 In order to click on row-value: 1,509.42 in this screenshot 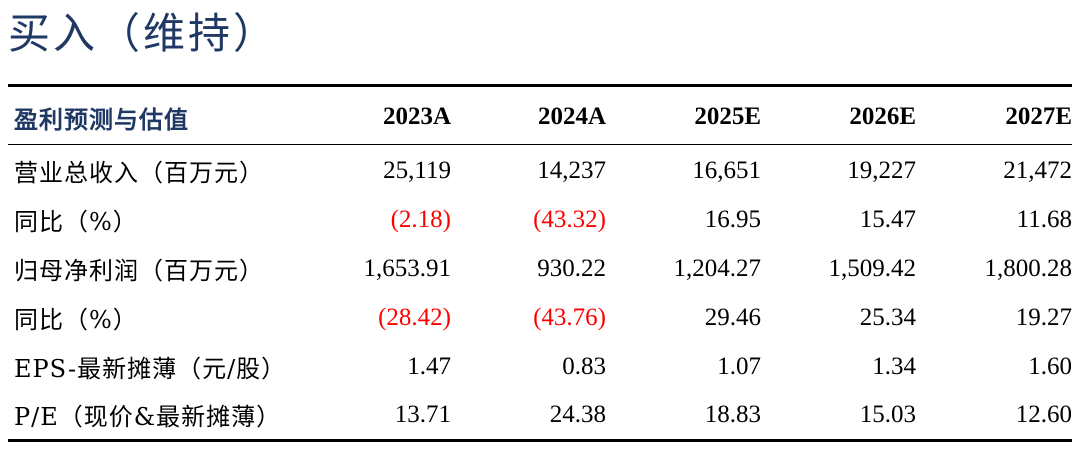, I will do `click(872, 268)`.